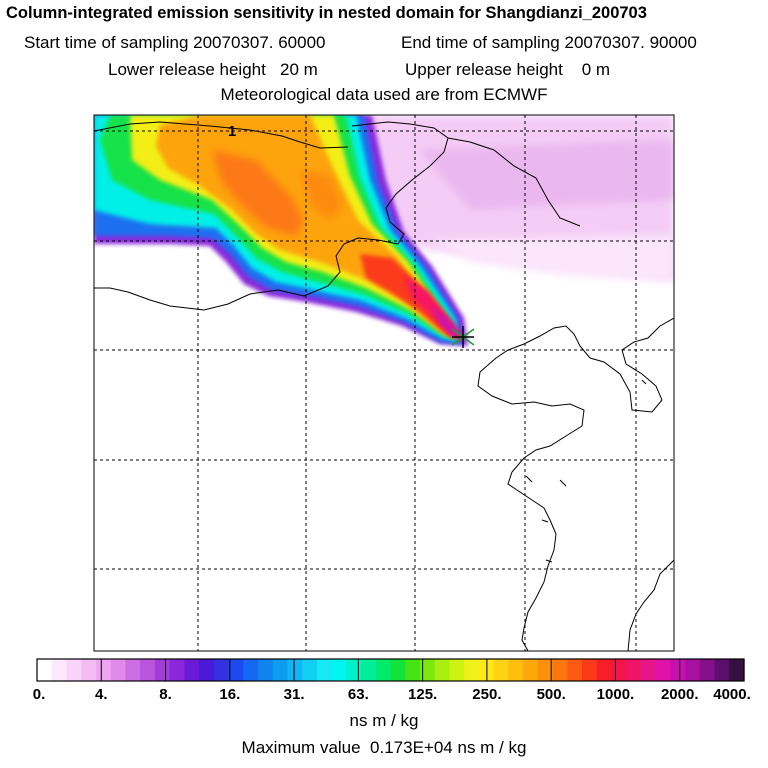  I want to click on start-time-value: 20070307. 60000, so click(259, 42).